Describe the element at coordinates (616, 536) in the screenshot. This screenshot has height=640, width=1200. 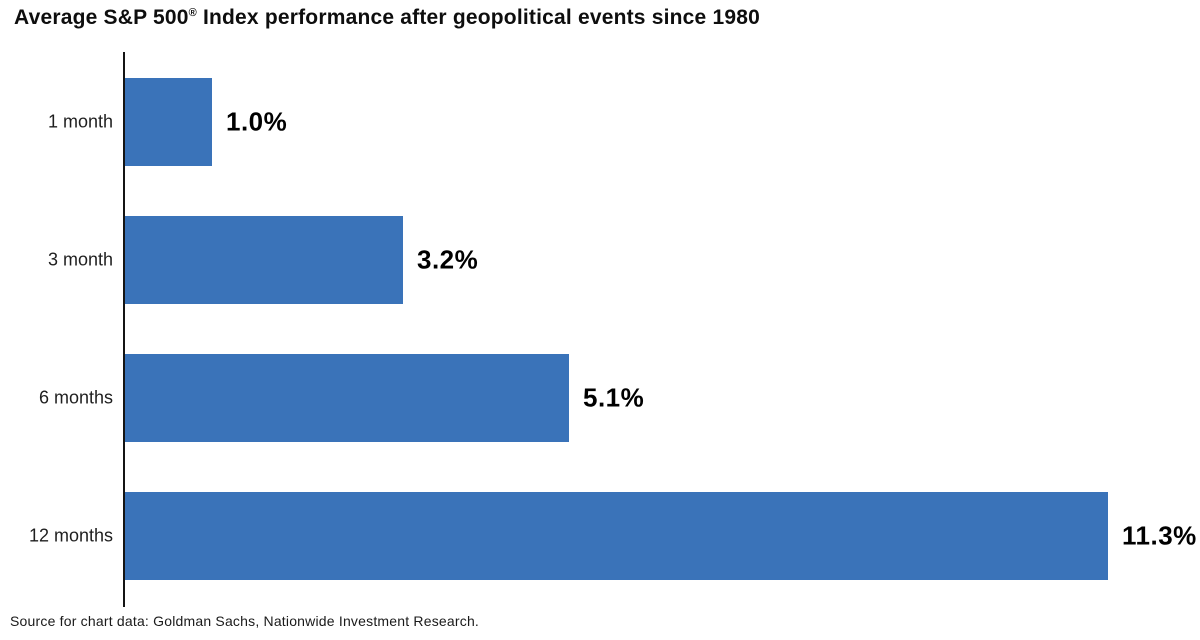
I see `bar-12-months` at that location.